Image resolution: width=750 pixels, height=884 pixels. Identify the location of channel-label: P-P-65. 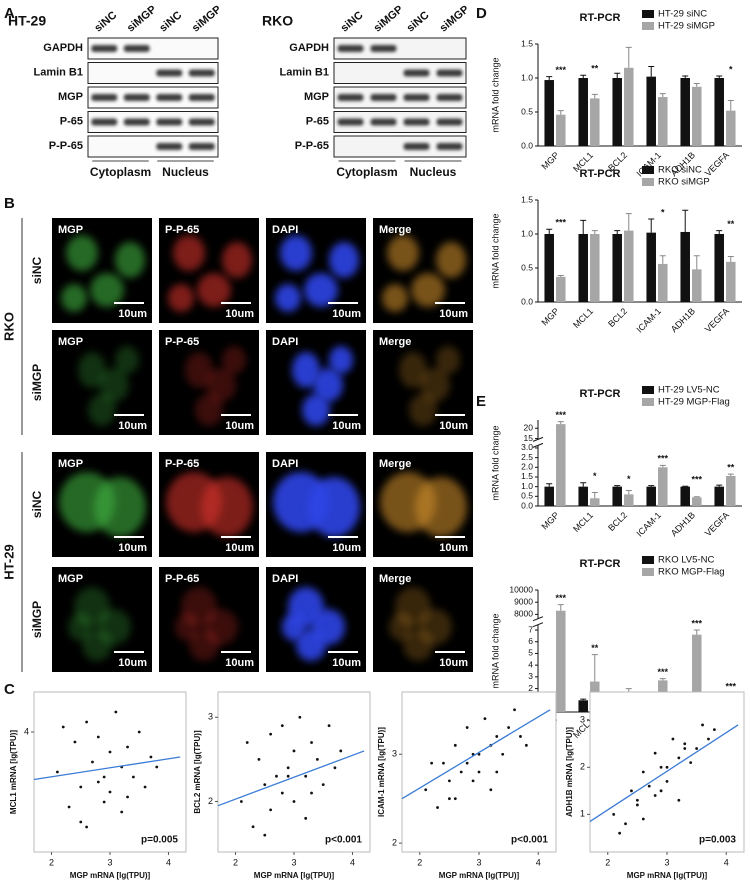
(182, 579).